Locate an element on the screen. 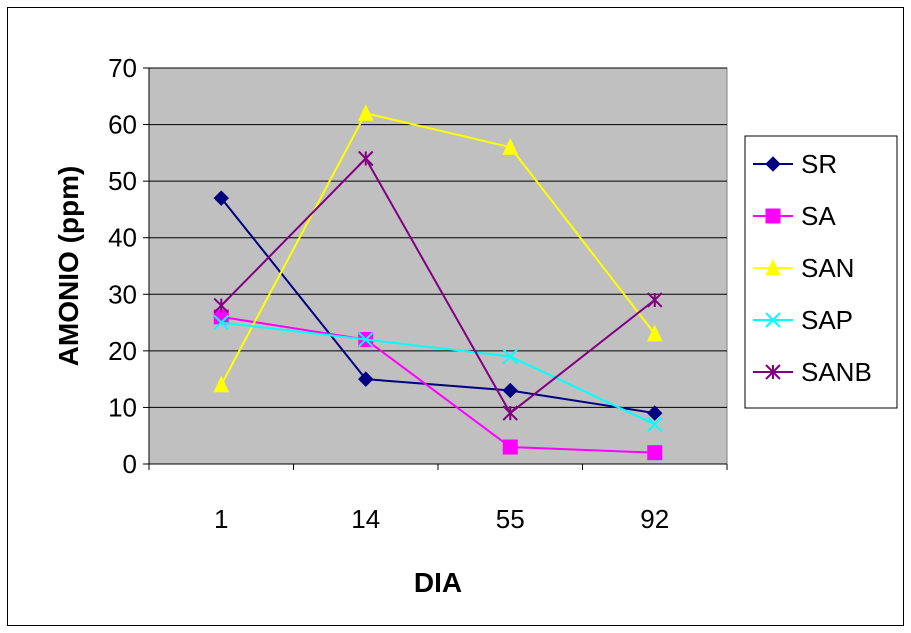 The image size is (911, 633). y-tick-label: 60 is located at coordinates (122, 125).